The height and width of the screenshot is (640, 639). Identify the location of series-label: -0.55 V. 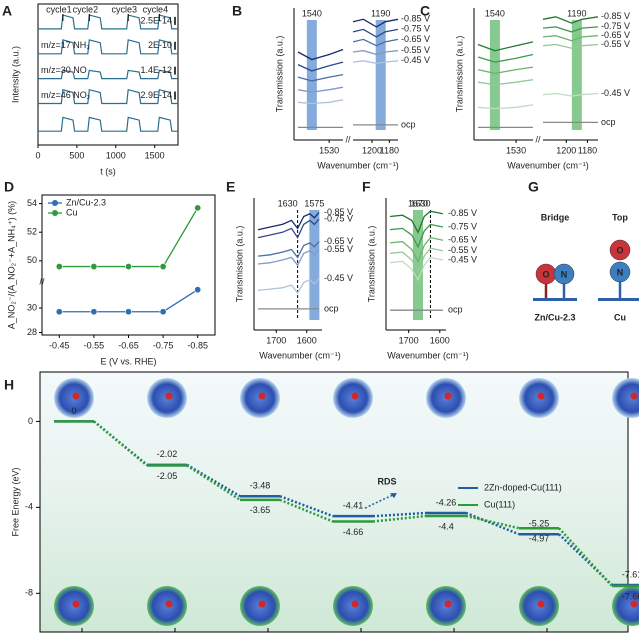
(415, 50).